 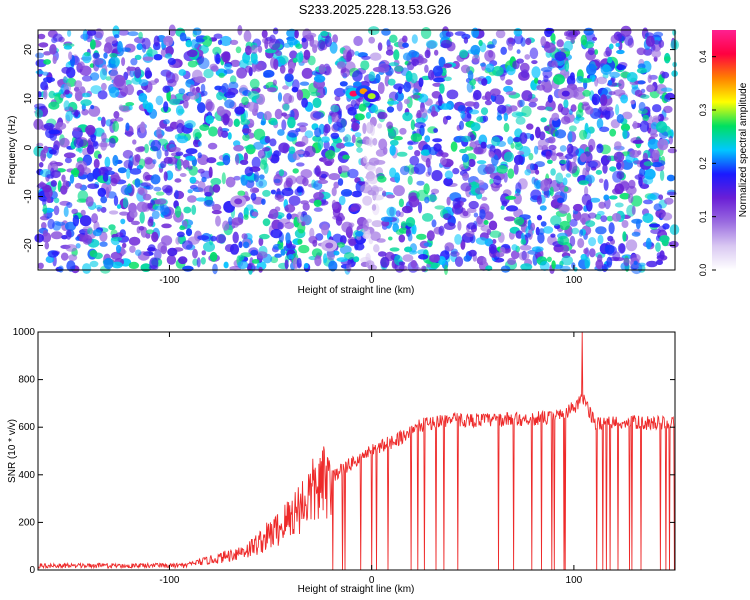 What do you see at coordinates (703, 163) in the screenshot?
I see `colorbar-tick-label: 0.2` at bounding box center [703, 163].